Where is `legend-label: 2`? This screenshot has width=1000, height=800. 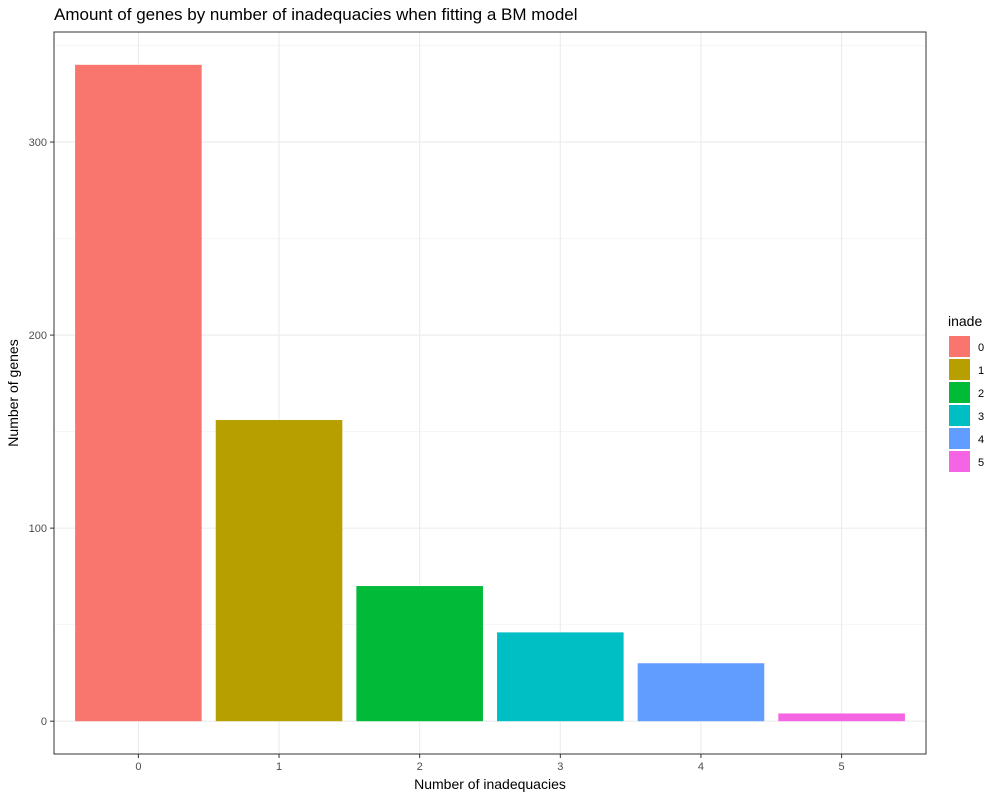 legend-label: 2 is located at coordinates (981, 394).